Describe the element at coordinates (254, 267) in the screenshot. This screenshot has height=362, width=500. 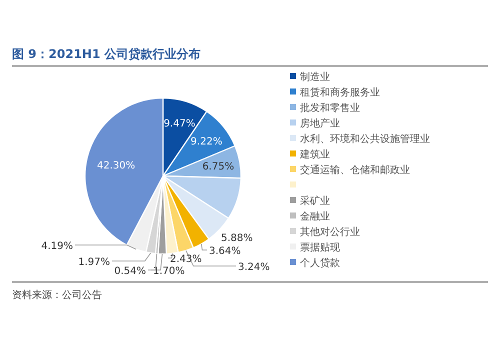
I see `data-label: 3.24%` at that location.